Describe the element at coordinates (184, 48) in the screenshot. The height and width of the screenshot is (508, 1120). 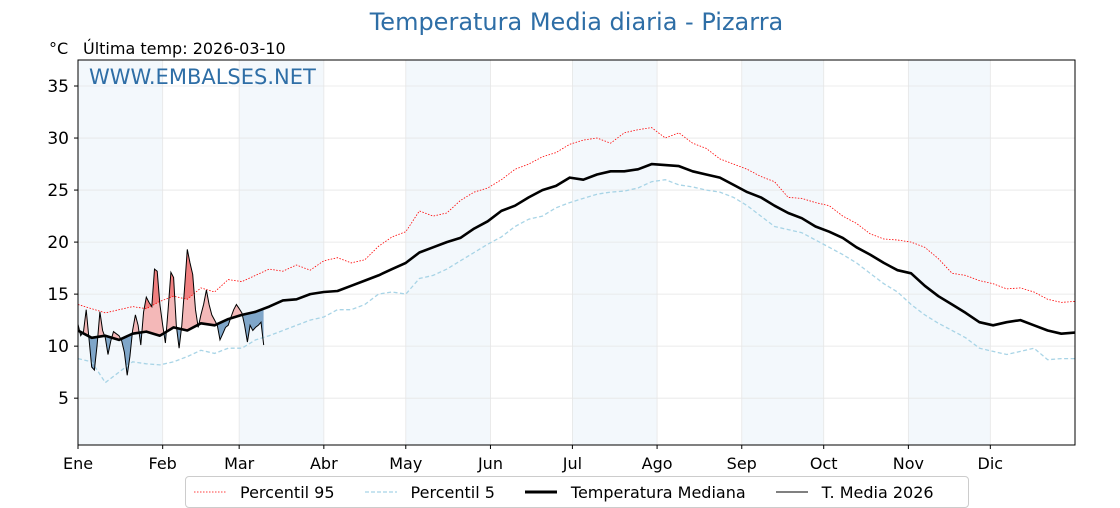
I see `last-temp-label: Última temp: 2026-03-10` at that location.